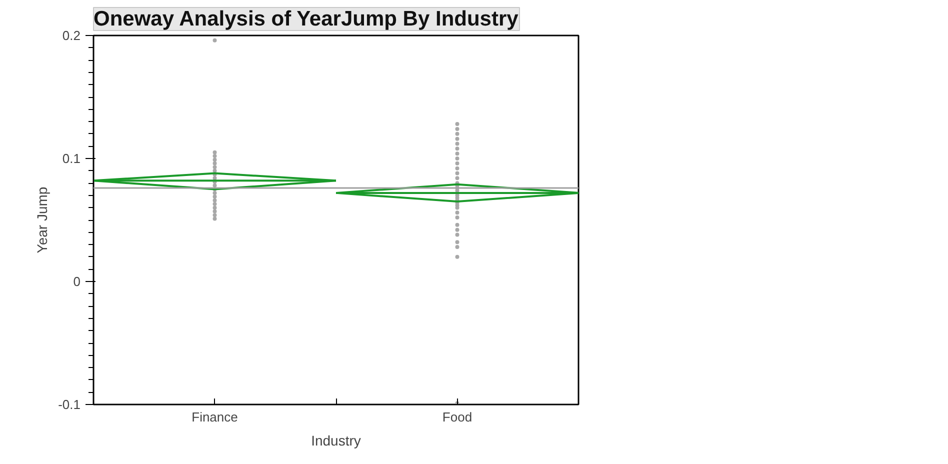 The width and height of the screenshot is (948, 464). Describe the element at coordinates (306, 19) in the screenshot. I see `chart-title: Oneway Analysis of YearJump By Industry` at that location.